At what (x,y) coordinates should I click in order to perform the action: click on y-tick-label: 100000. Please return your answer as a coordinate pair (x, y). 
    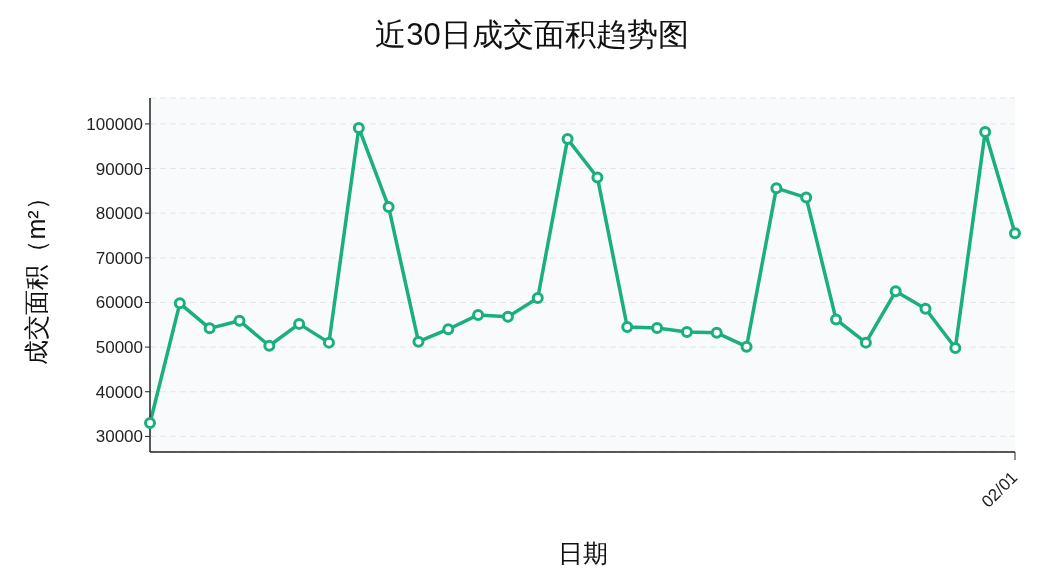
    Looking at the image, I should click on (114, 124).